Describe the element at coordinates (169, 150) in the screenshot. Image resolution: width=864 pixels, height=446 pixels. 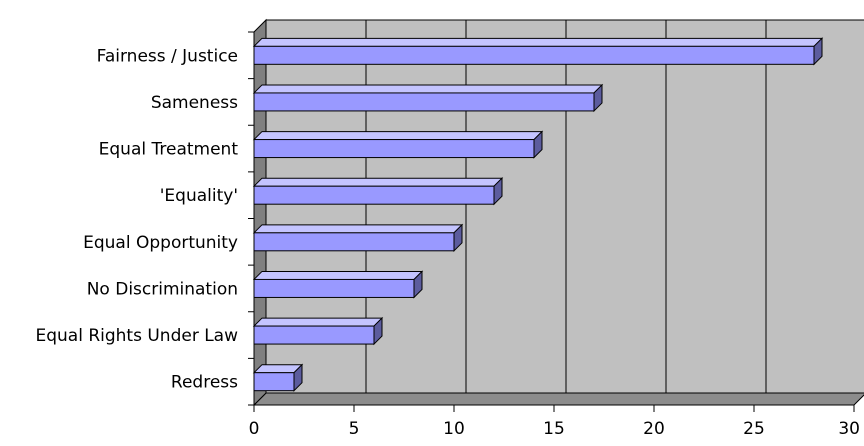
I see `y-tick-label: Equal Treatment` at that location.